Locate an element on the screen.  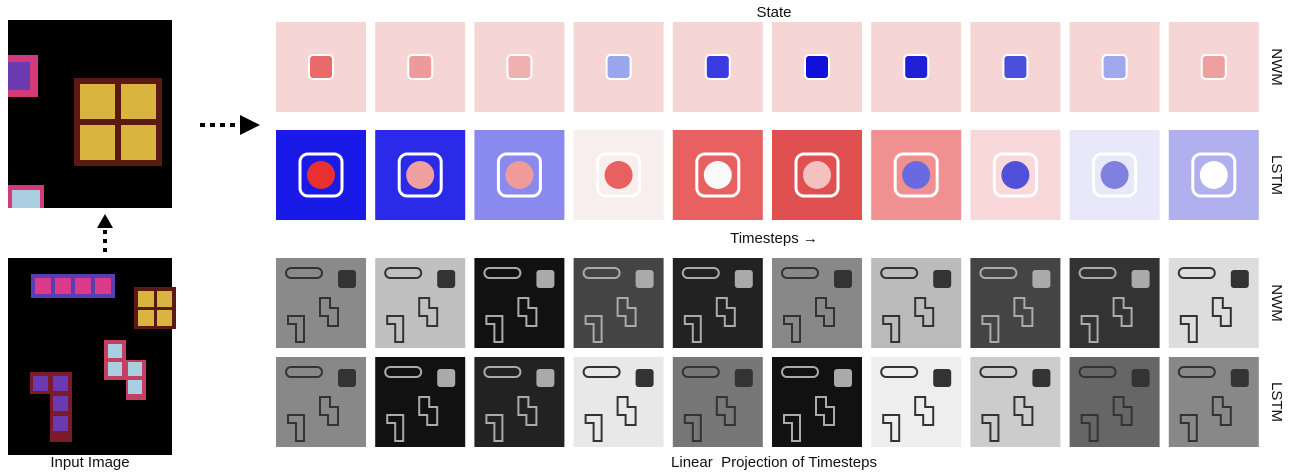
row-label: LSTM is located at coordinates (1276, 175).